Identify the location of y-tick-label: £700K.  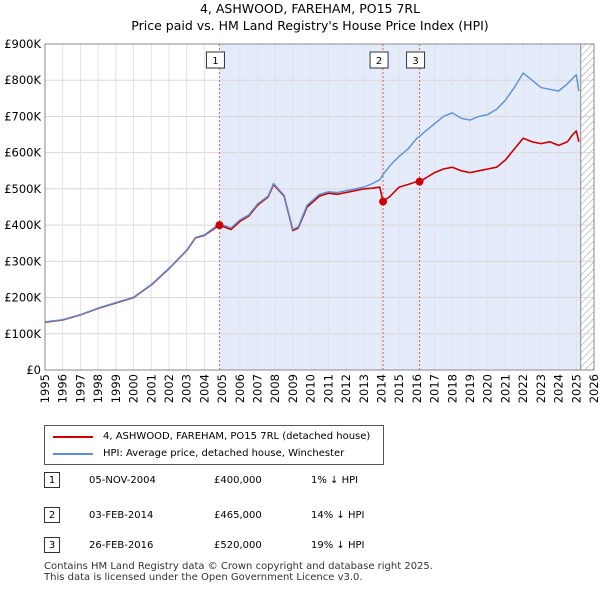
(22, 116).